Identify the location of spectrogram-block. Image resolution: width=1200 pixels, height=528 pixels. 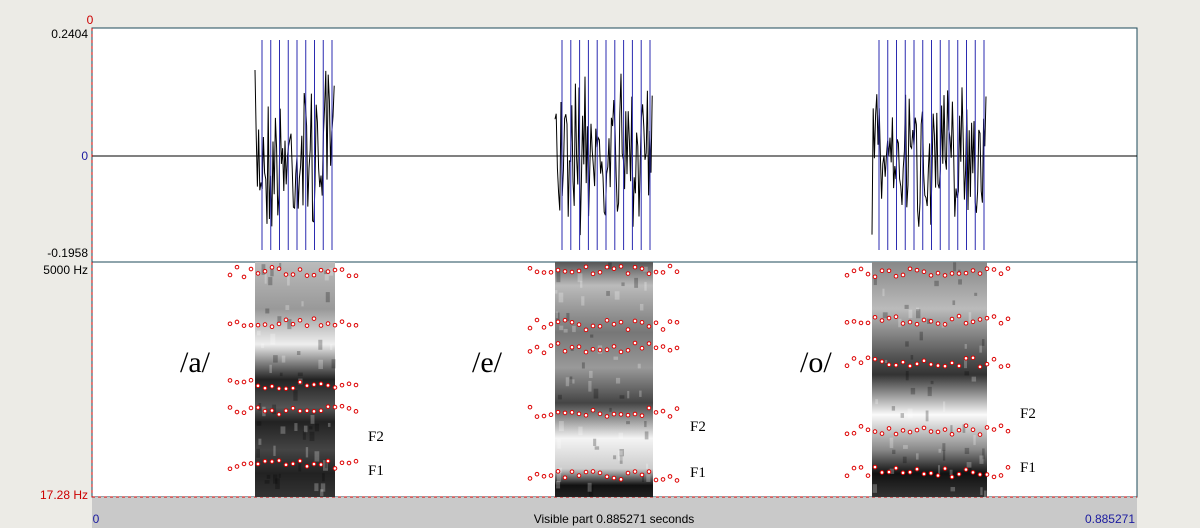
(295, 379).